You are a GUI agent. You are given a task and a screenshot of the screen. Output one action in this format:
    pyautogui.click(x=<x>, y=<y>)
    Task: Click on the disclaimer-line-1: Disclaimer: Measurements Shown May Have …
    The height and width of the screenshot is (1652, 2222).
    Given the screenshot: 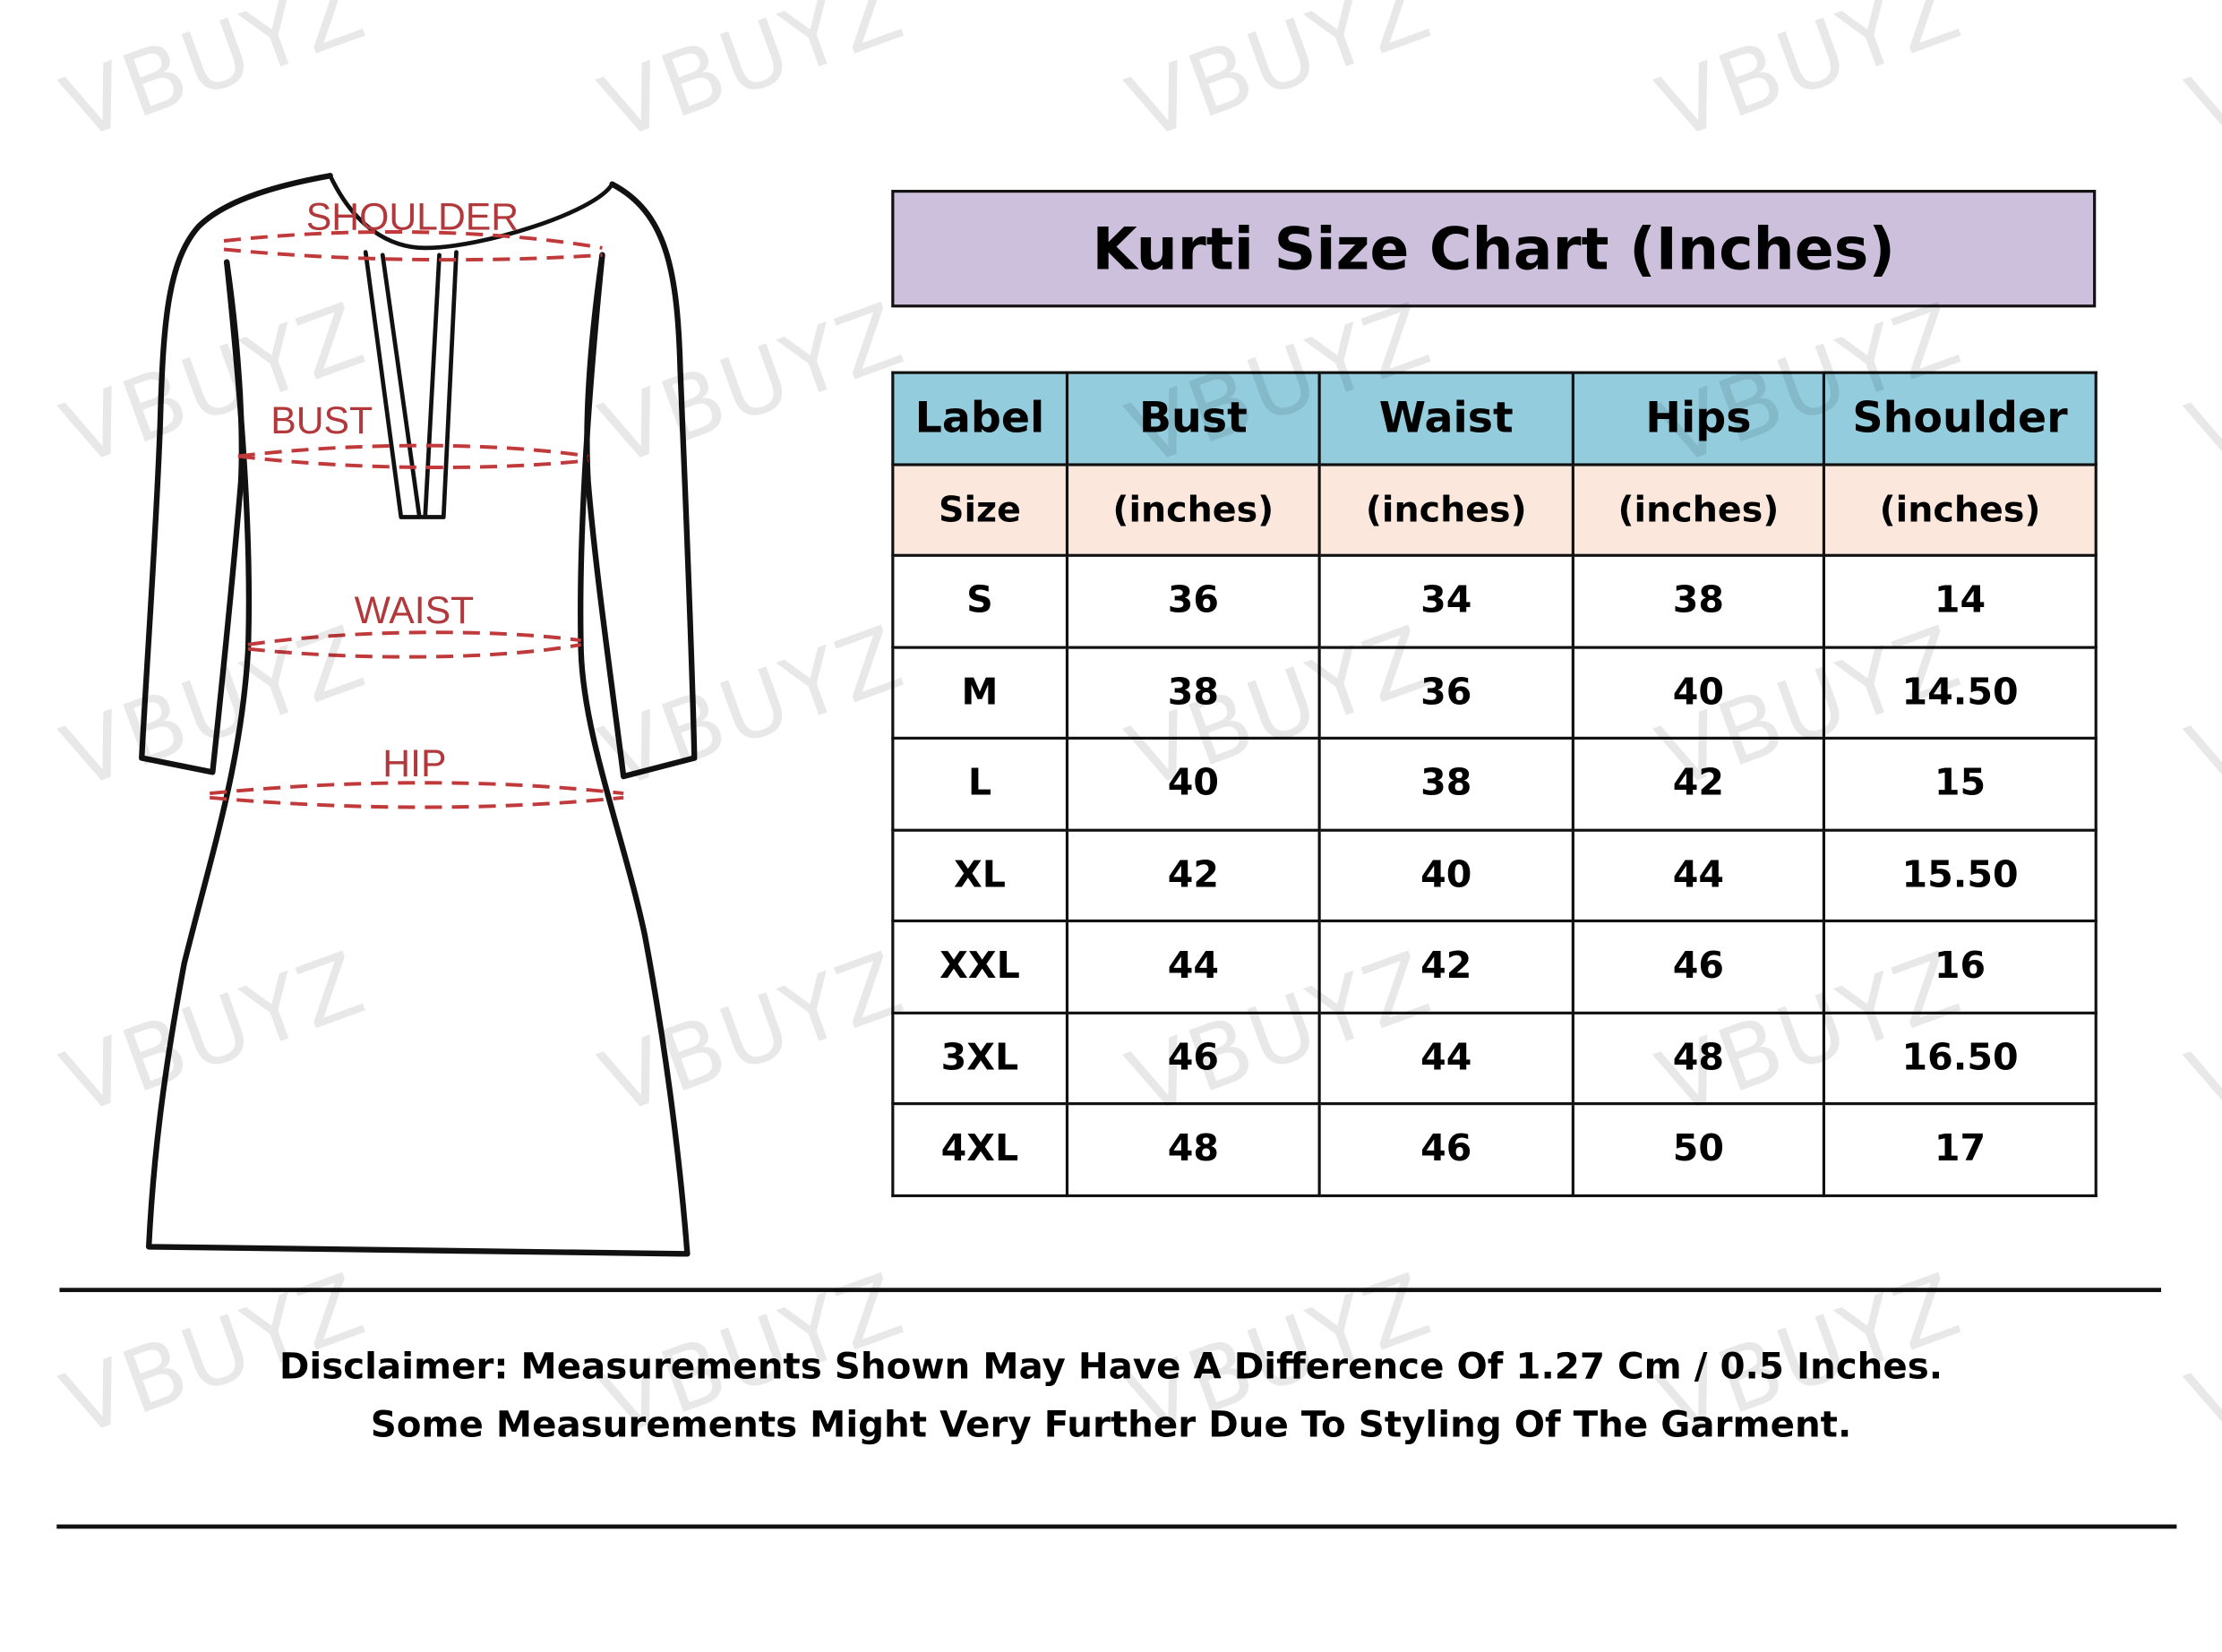 What is the action you would take?
    pyautogui.click(x=1111, y=1367)
    